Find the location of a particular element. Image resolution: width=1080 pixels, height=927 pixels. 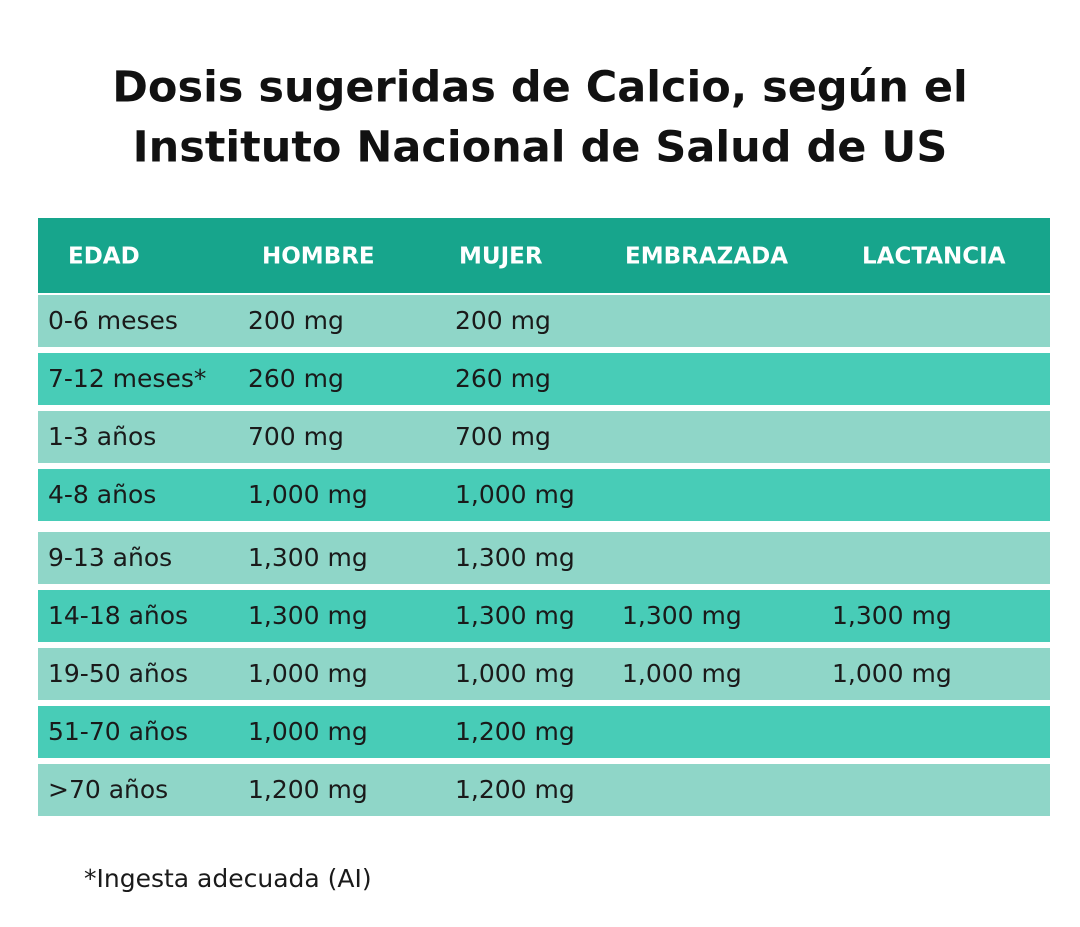

title-line: Instituto Nacional de Salud de US is located at coordinates (540, 148).